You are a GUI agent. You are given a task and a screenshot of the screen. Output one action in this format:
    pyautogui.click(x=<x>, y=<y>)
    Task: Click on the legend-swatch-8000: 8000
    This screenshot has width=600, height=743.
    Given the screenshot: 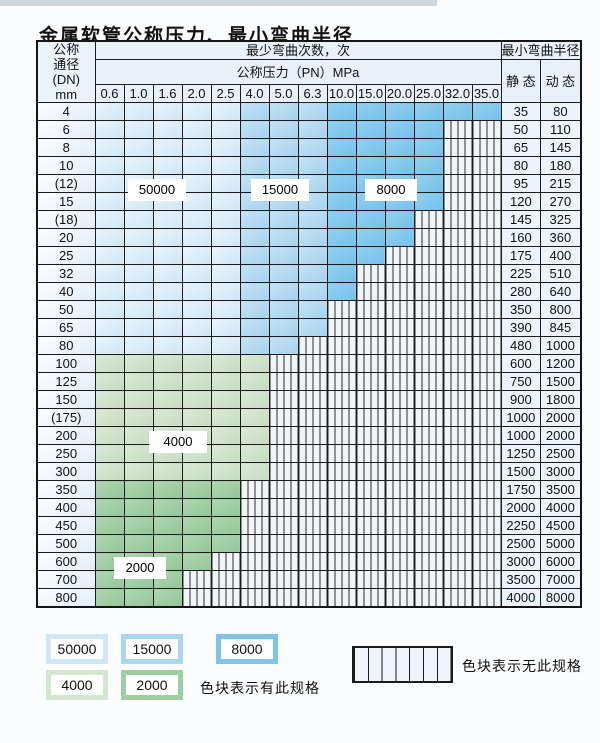 What is the action you would take?
    pyautogui.click(x=247, y=649)
    